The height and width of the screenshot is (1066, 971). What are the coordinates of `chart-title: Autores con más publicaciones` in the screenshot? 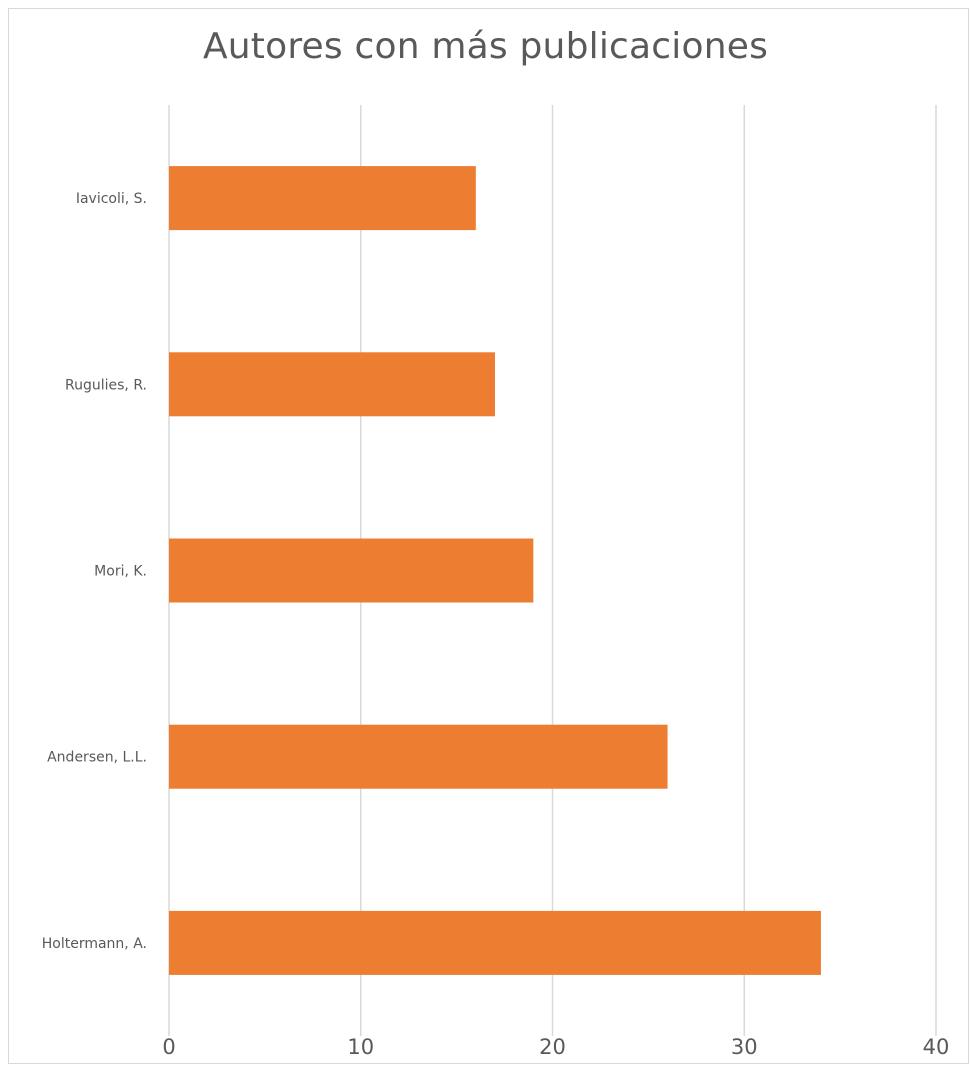 It's located at (485, 46).